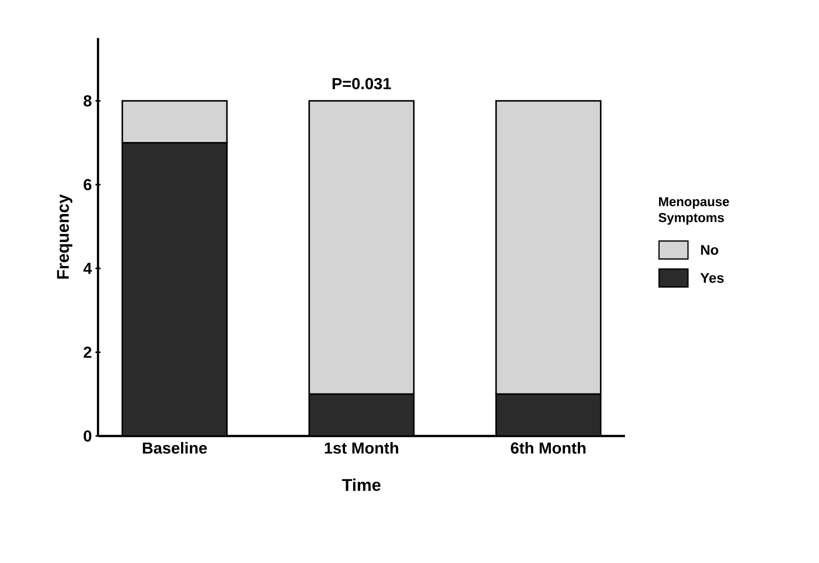 This screenshot has height=563, width=819. I want to click on legend-label: No, so click(709, 250).